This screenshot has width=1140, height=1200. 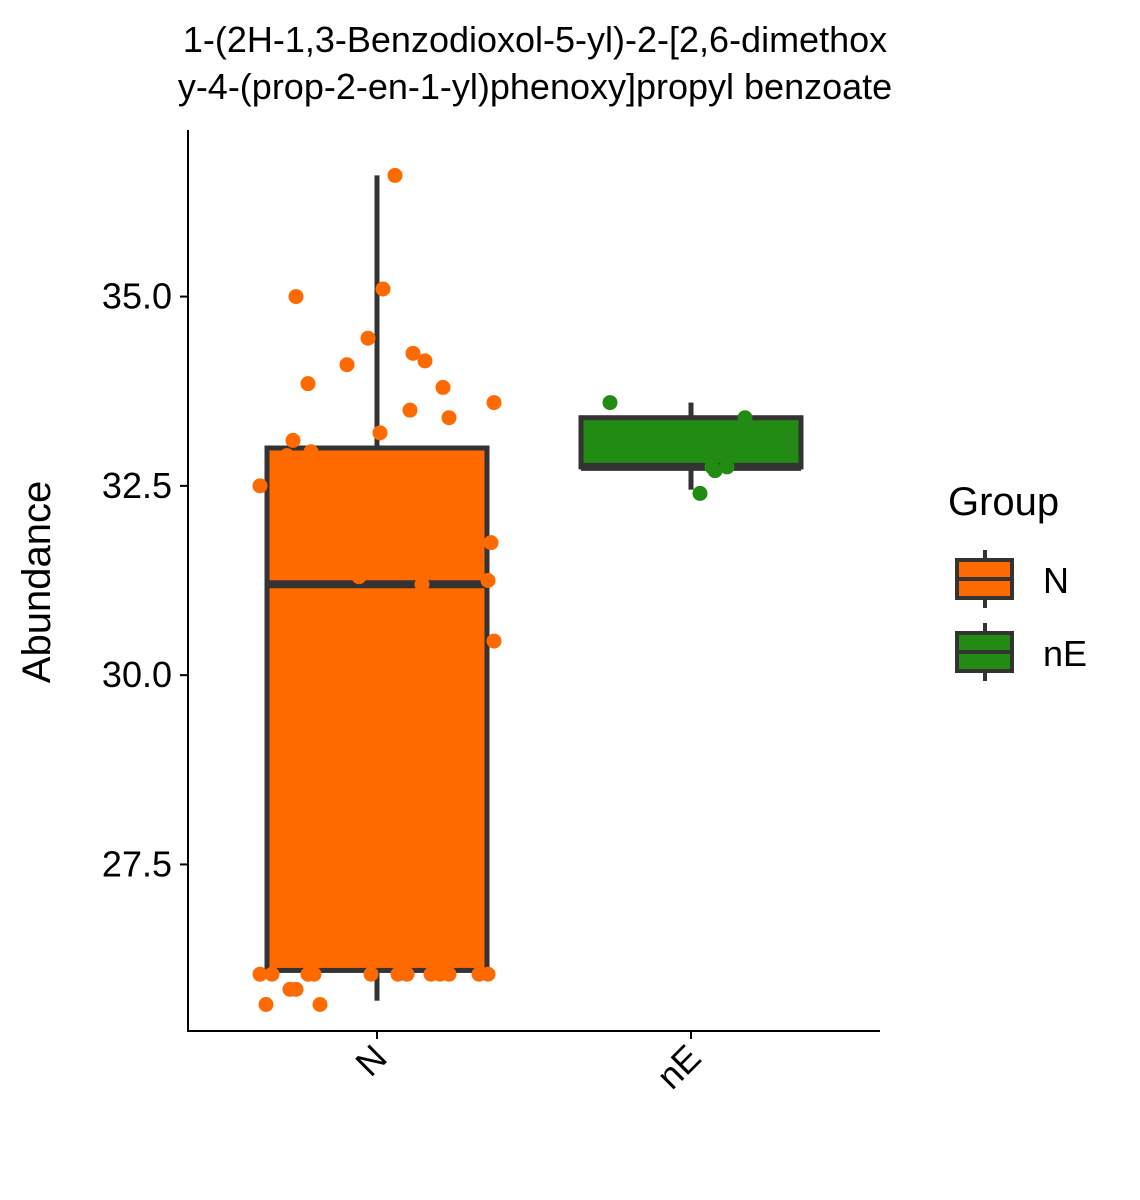 I want to click on legend-label: nE, so click(x=1065, y=653).